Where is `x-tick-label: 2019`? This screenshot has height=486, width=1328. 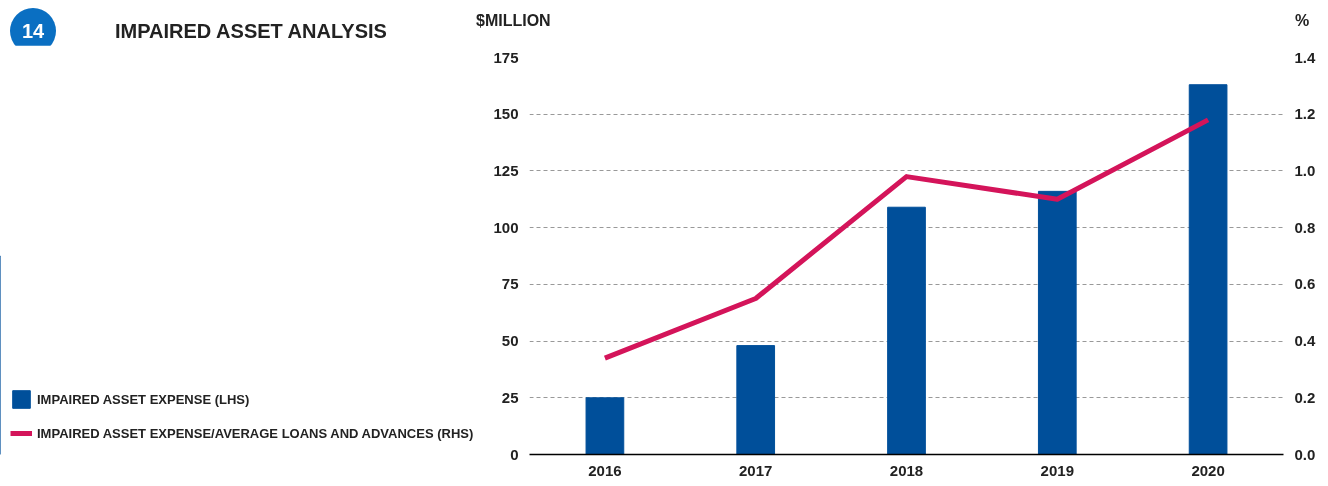 x-tick-label: 2019 is located at coordinates (1057, 470).